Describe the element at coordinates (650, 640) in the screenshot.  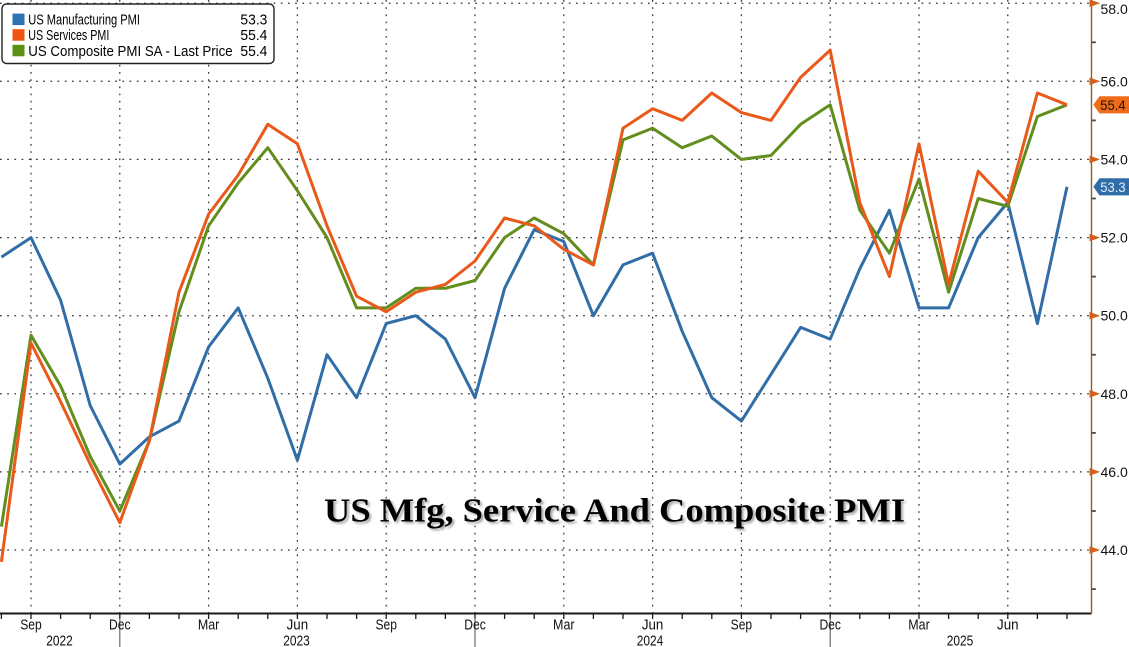
I see `svg-text: 2024` at that location.